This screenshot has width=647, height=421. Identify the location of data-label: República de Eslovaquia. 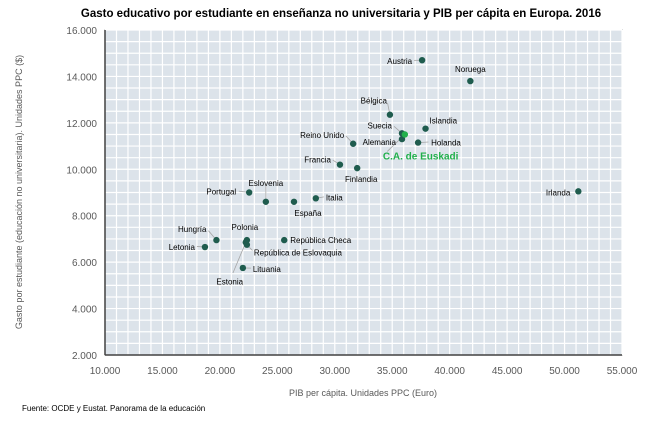
(298, 253).